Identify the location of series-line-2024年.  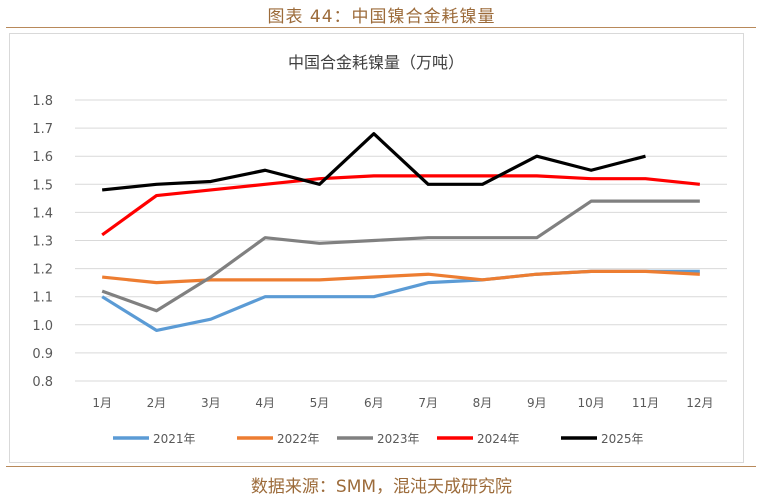
(400, 205).